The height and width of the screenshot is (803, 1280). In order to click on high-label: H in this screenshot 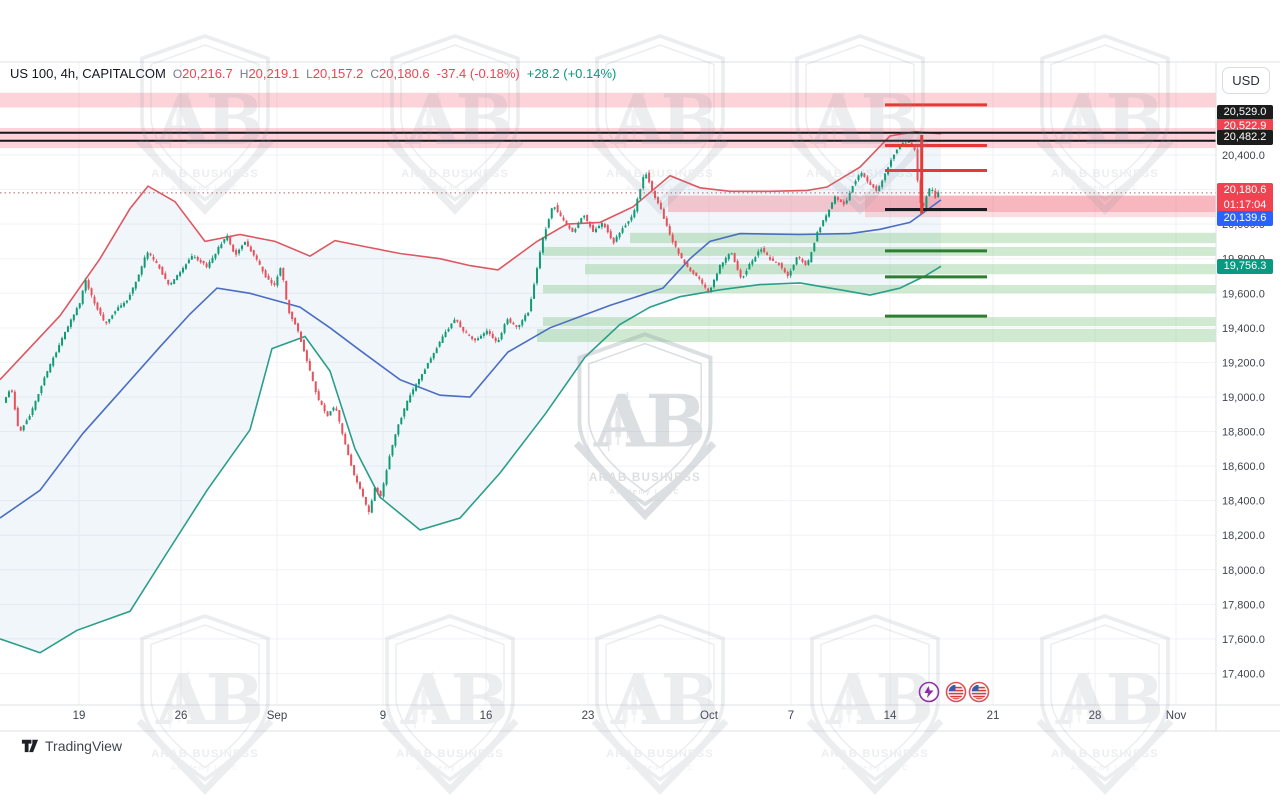, I will do `click(244, 74)`.